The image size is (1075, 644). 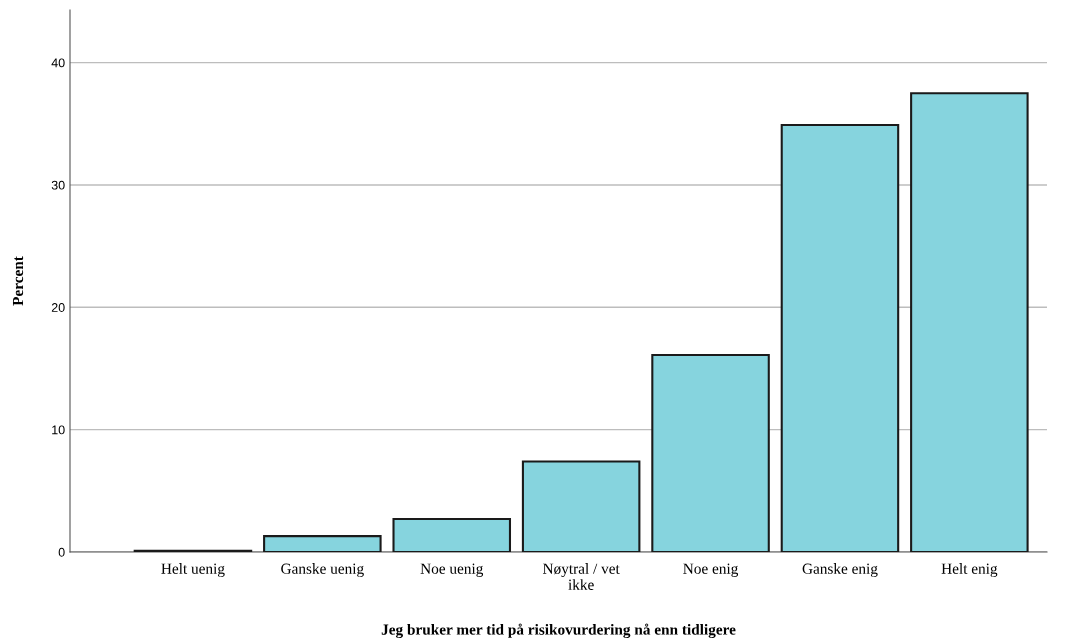 I want to click on y-tick-label: 30, so click(x=58, y=185).